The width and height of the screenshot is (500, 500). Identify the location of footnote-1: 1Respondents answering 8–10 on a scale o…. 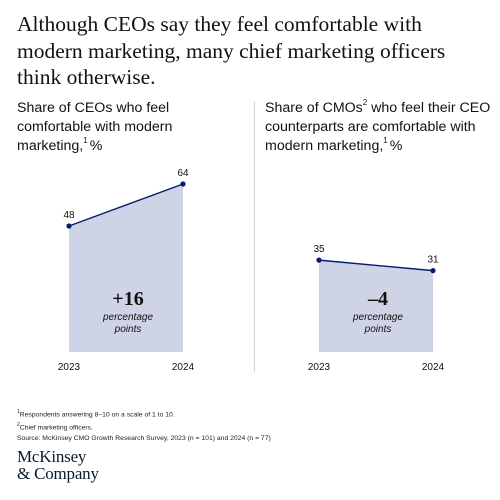
(252, 413).